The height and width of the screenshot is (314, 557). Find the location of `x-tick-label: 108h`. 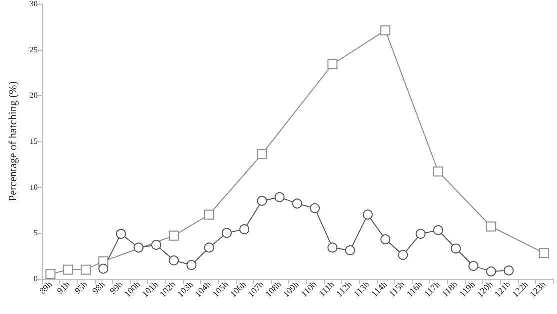

x-tick-label: 108h is located at coordinates (274, 289).